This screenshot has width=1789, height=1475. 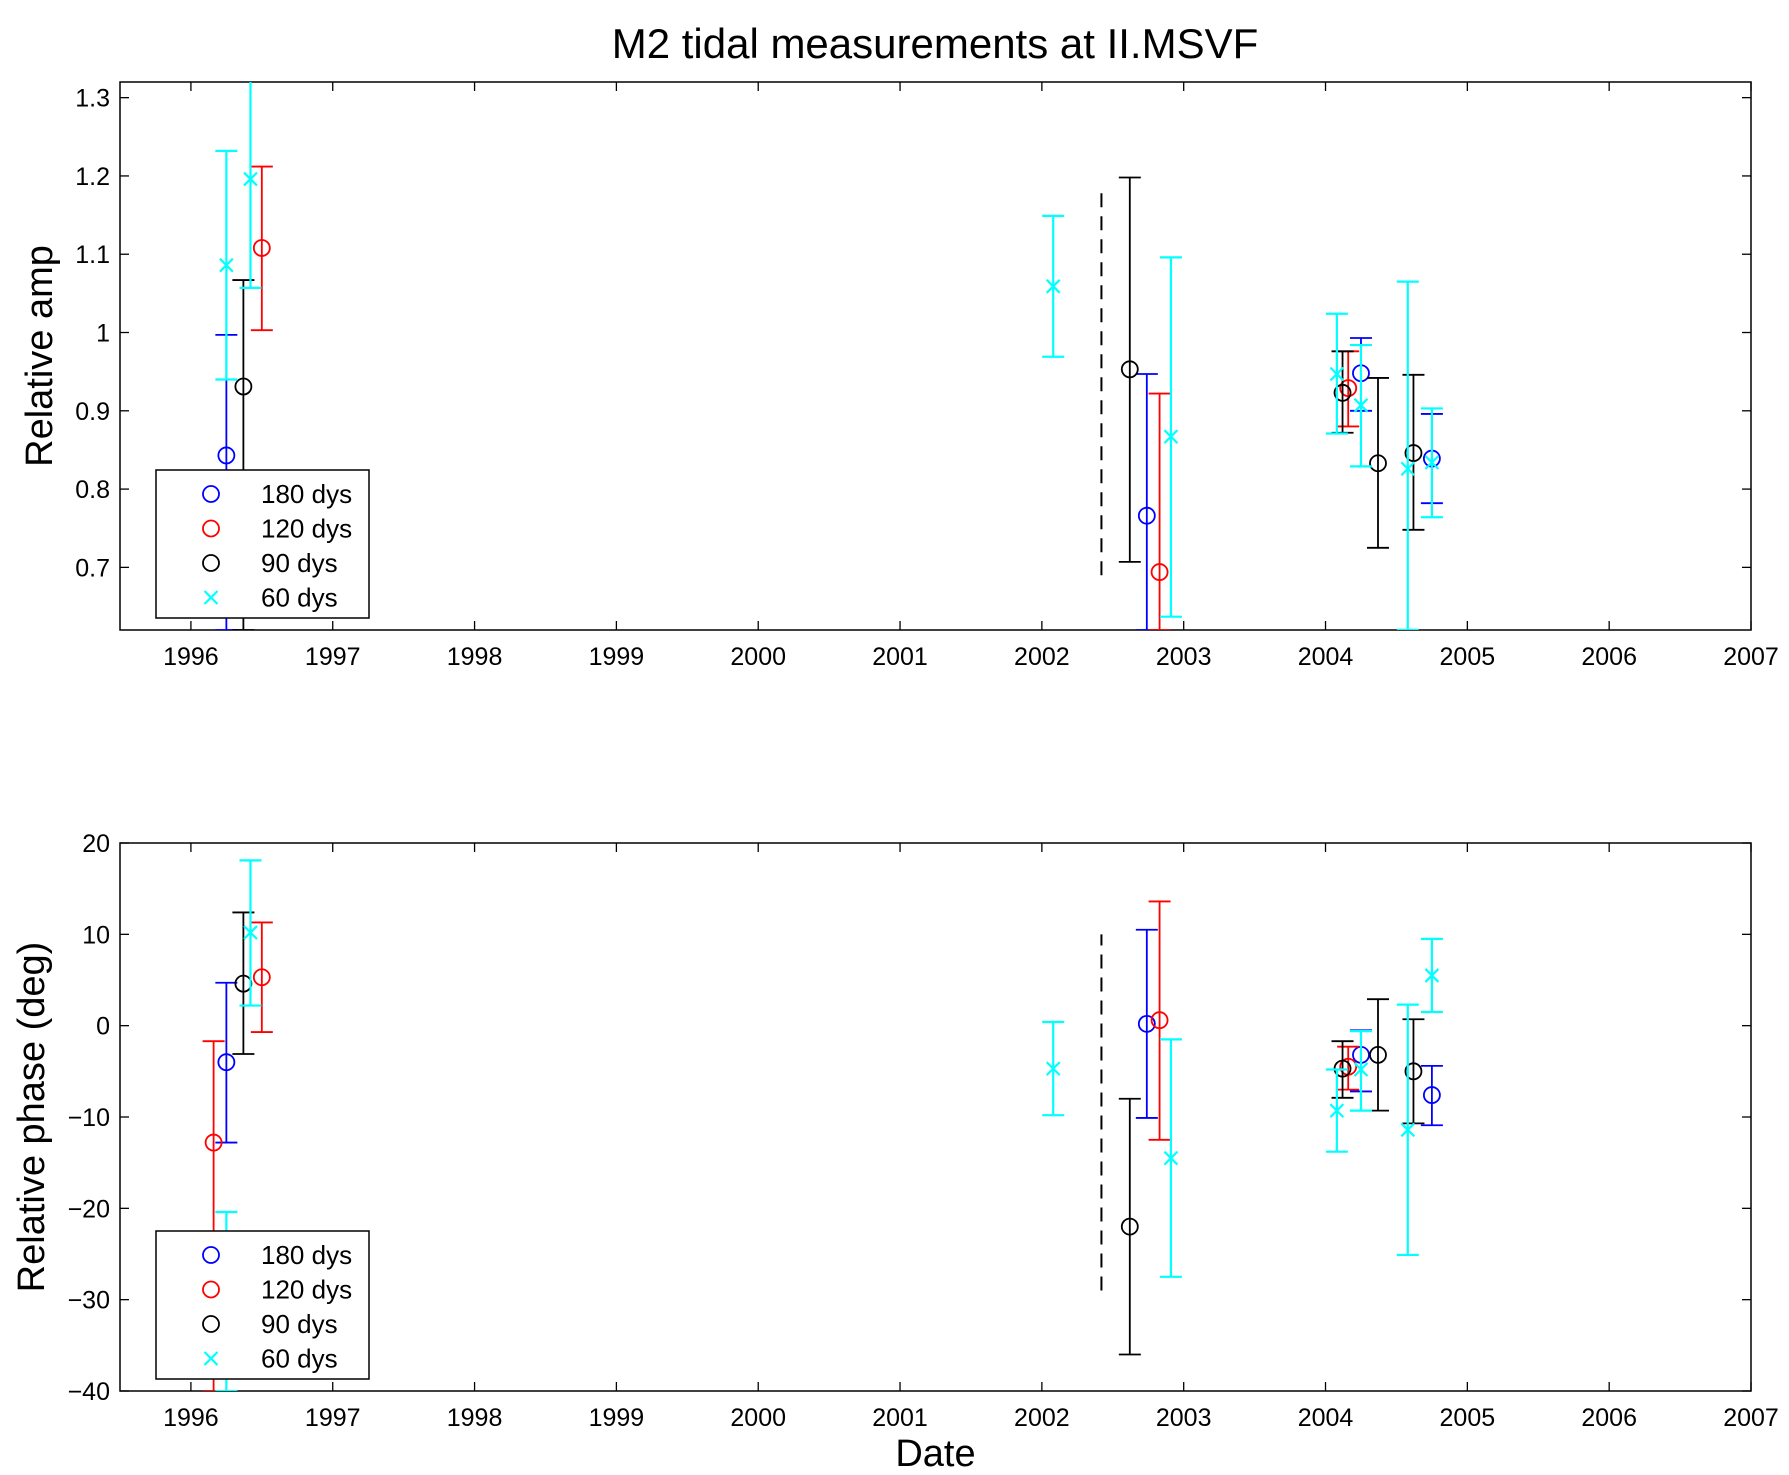 I want to click on series-180-dys, so click(x=829, y=1036).